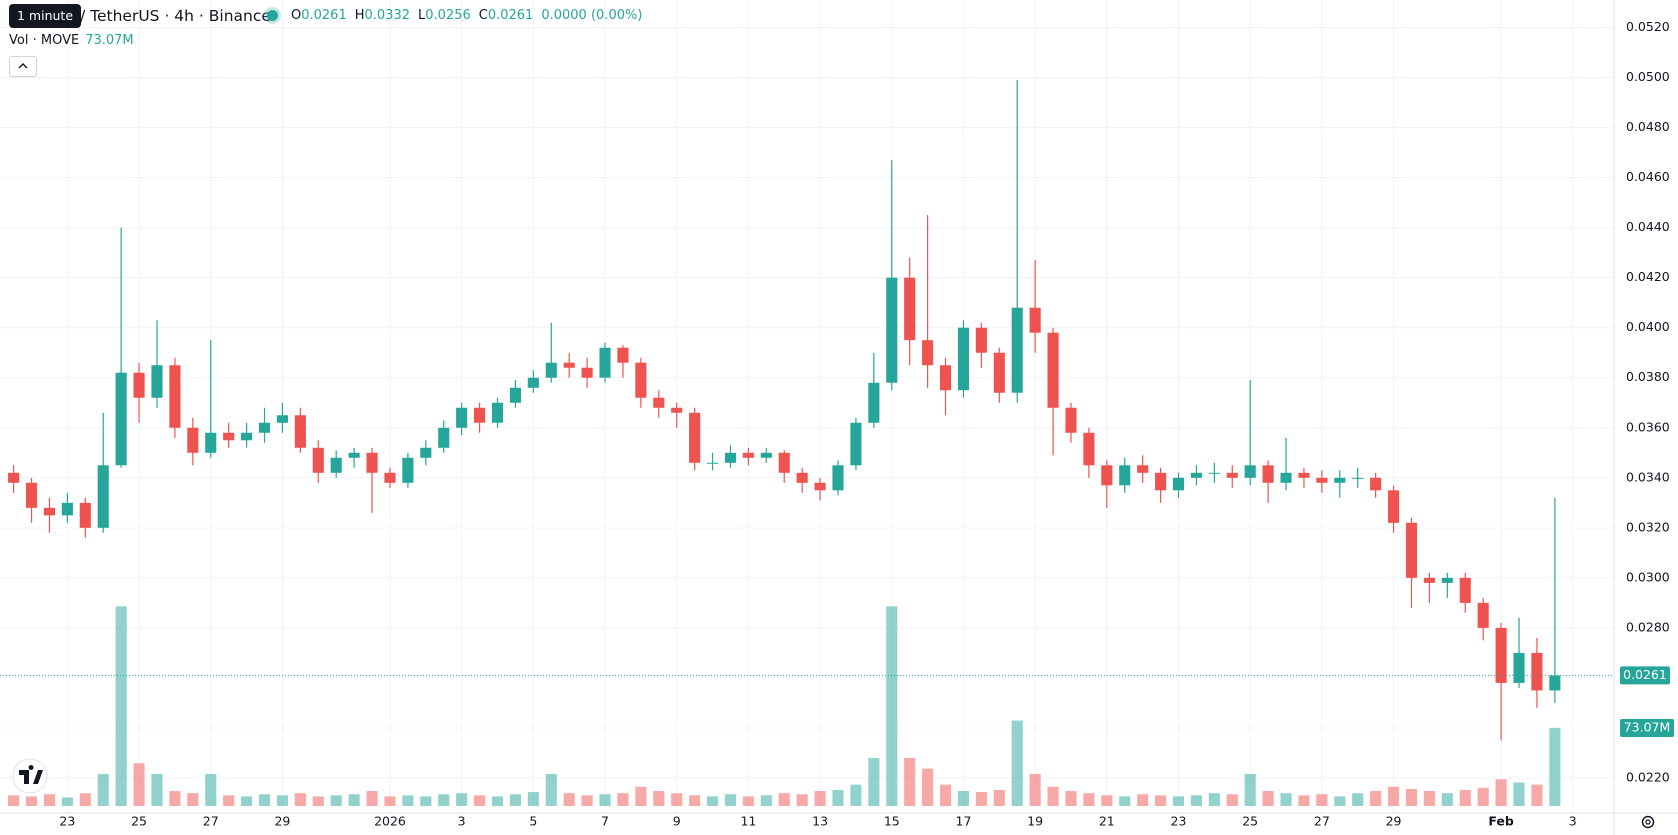 The image size is (1678, 835). Describe the element at coordinates (1648, 626) in the screenshot. I see `y-tick-label: 0.0280` at that location.